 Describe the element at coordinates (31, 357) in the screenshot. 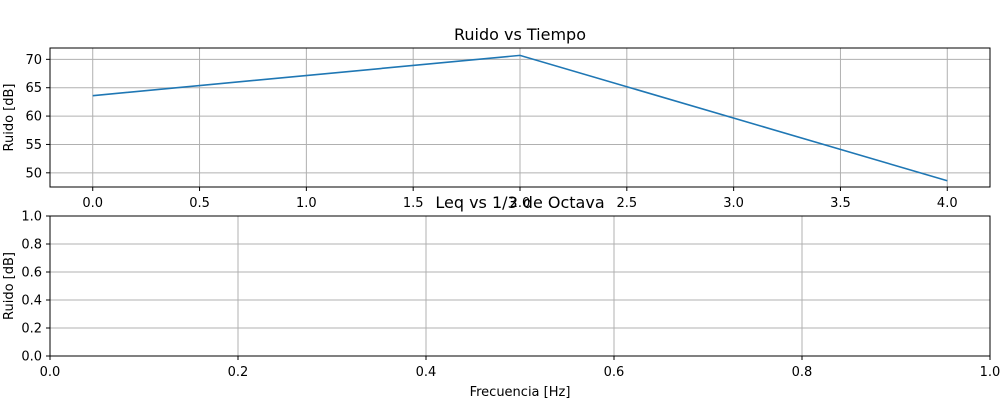

I see `y-tick-label: 0.0` at that location.